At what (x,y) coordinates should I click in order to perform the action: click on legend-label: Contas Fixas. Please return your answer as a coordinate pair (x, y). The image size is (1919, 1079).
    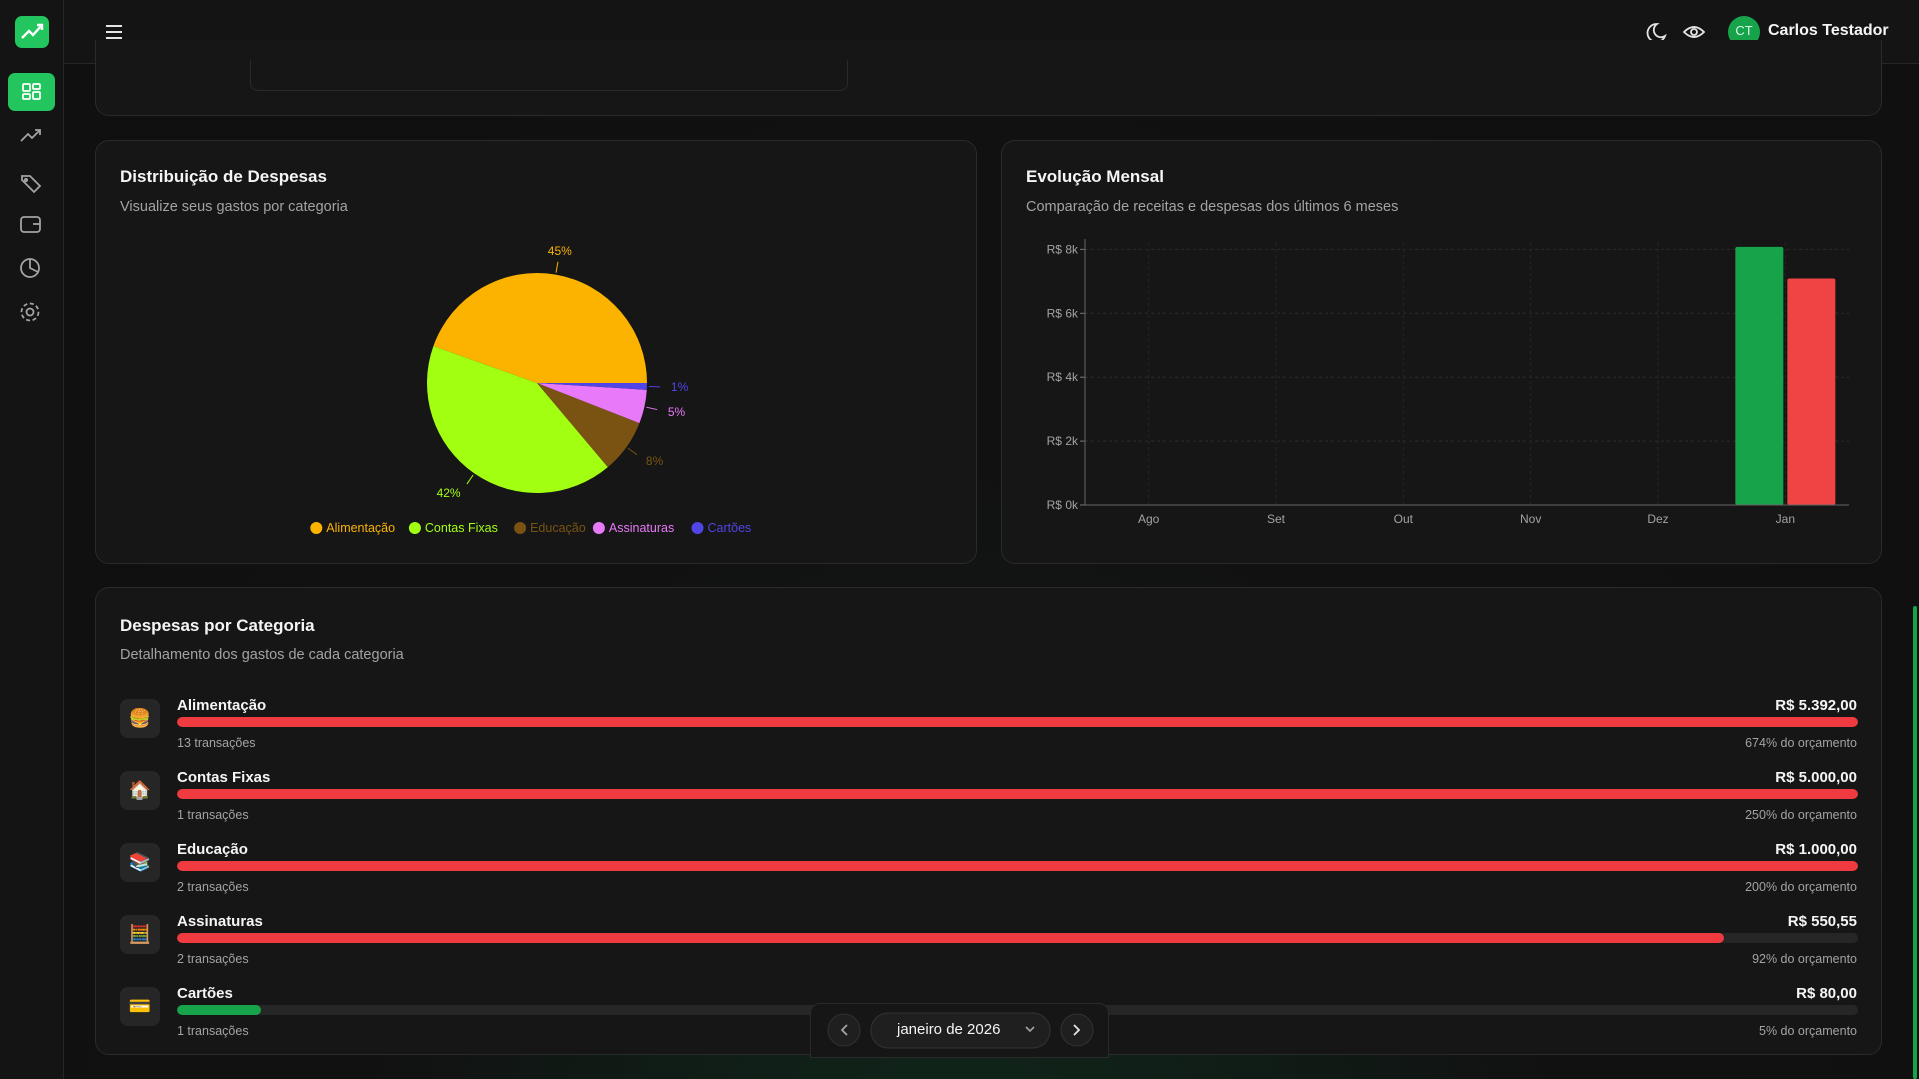
    Looking at the image, I should click on (461, 528).